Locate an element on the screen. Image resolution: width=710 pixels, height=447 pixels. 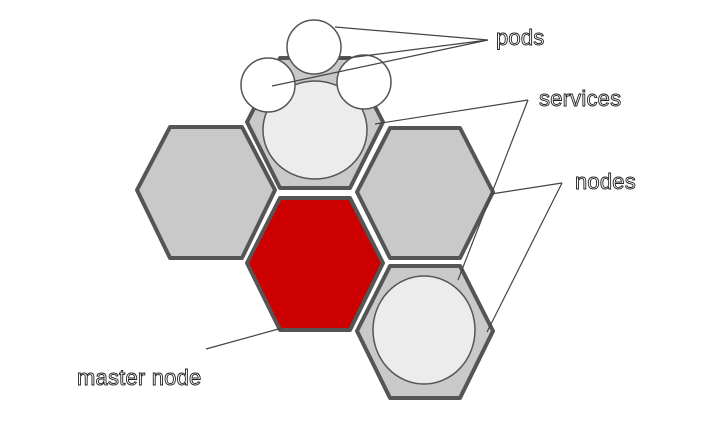
pods-label: pods is located at coordinates (520, 37).